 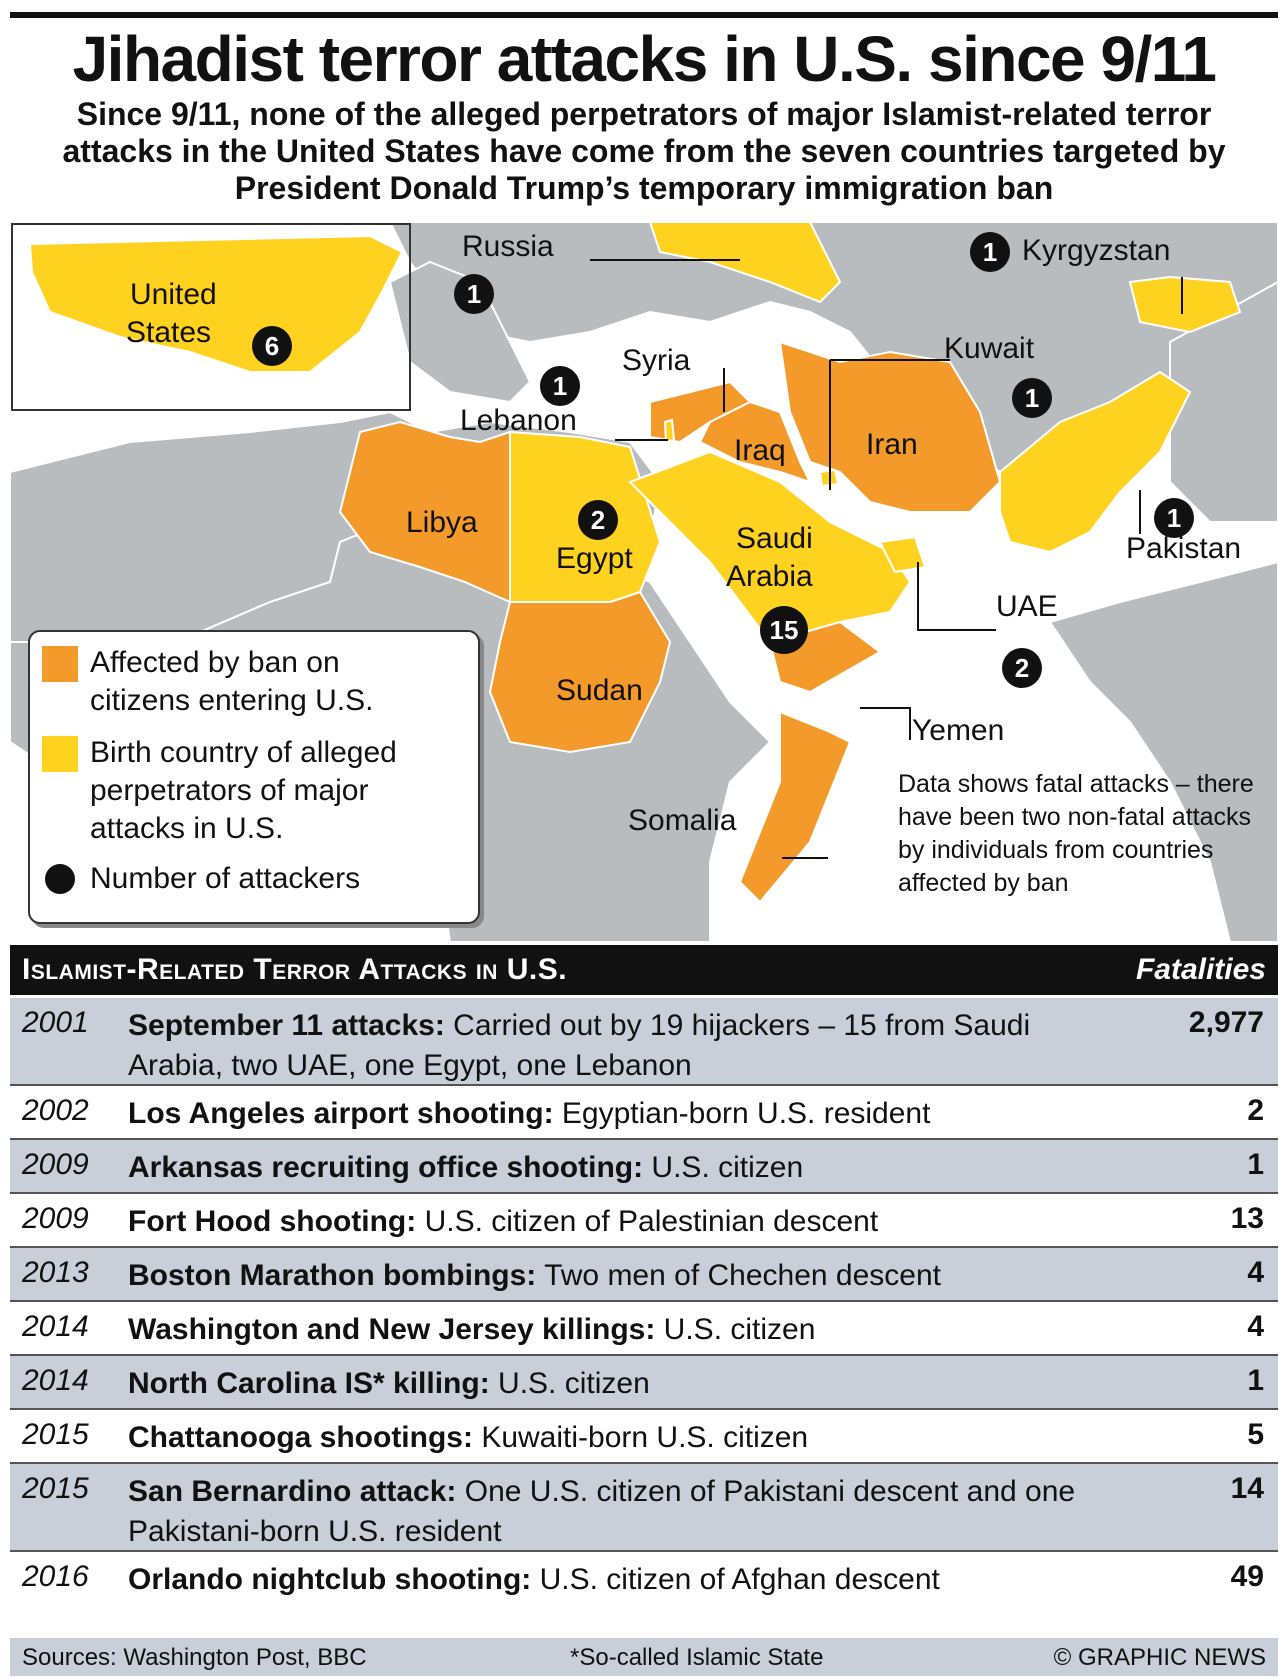 I want to click on row-attack-name: Chattanooga shootings:, so click(x=300, y=1437).